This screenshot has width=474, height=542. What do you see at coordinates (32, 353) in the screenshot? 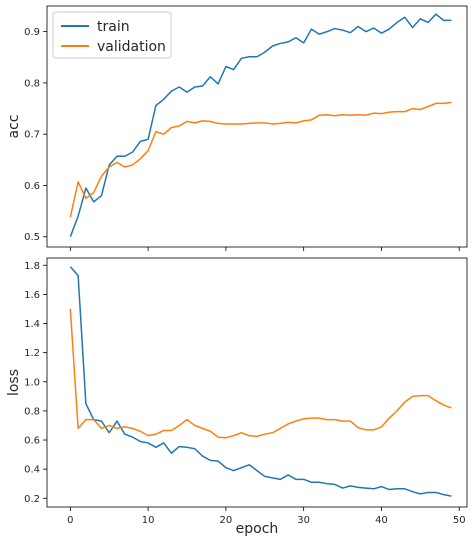
I see `loss-y-tick-label: 1.2` at bounding box center [32, 353].